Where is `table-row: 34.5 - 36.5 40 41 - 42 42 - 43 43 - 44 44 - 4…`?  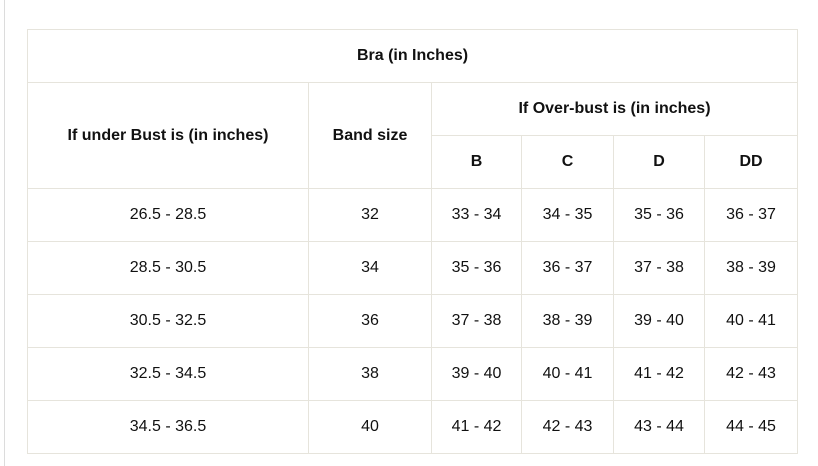
table-row: 34.5 - 36.5 40 41 - 42 42 - 43 43 - 44 44 - 4… is located at coordinates (413, 427).